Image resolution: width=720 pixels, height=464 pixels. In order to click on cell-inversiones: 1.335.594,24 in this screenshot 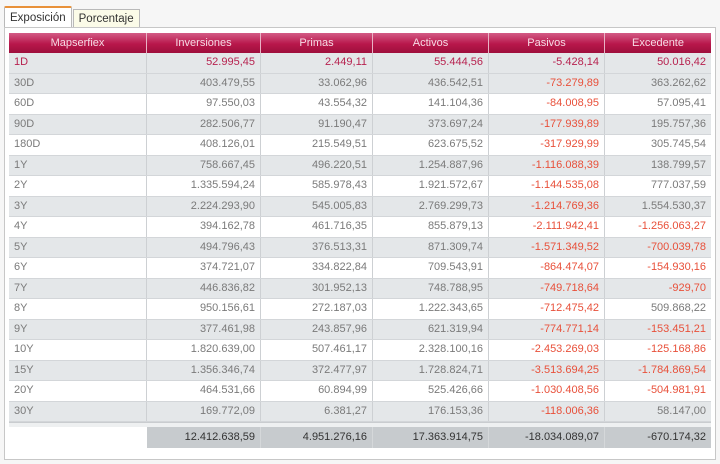, I will do `click(204, 186)`.